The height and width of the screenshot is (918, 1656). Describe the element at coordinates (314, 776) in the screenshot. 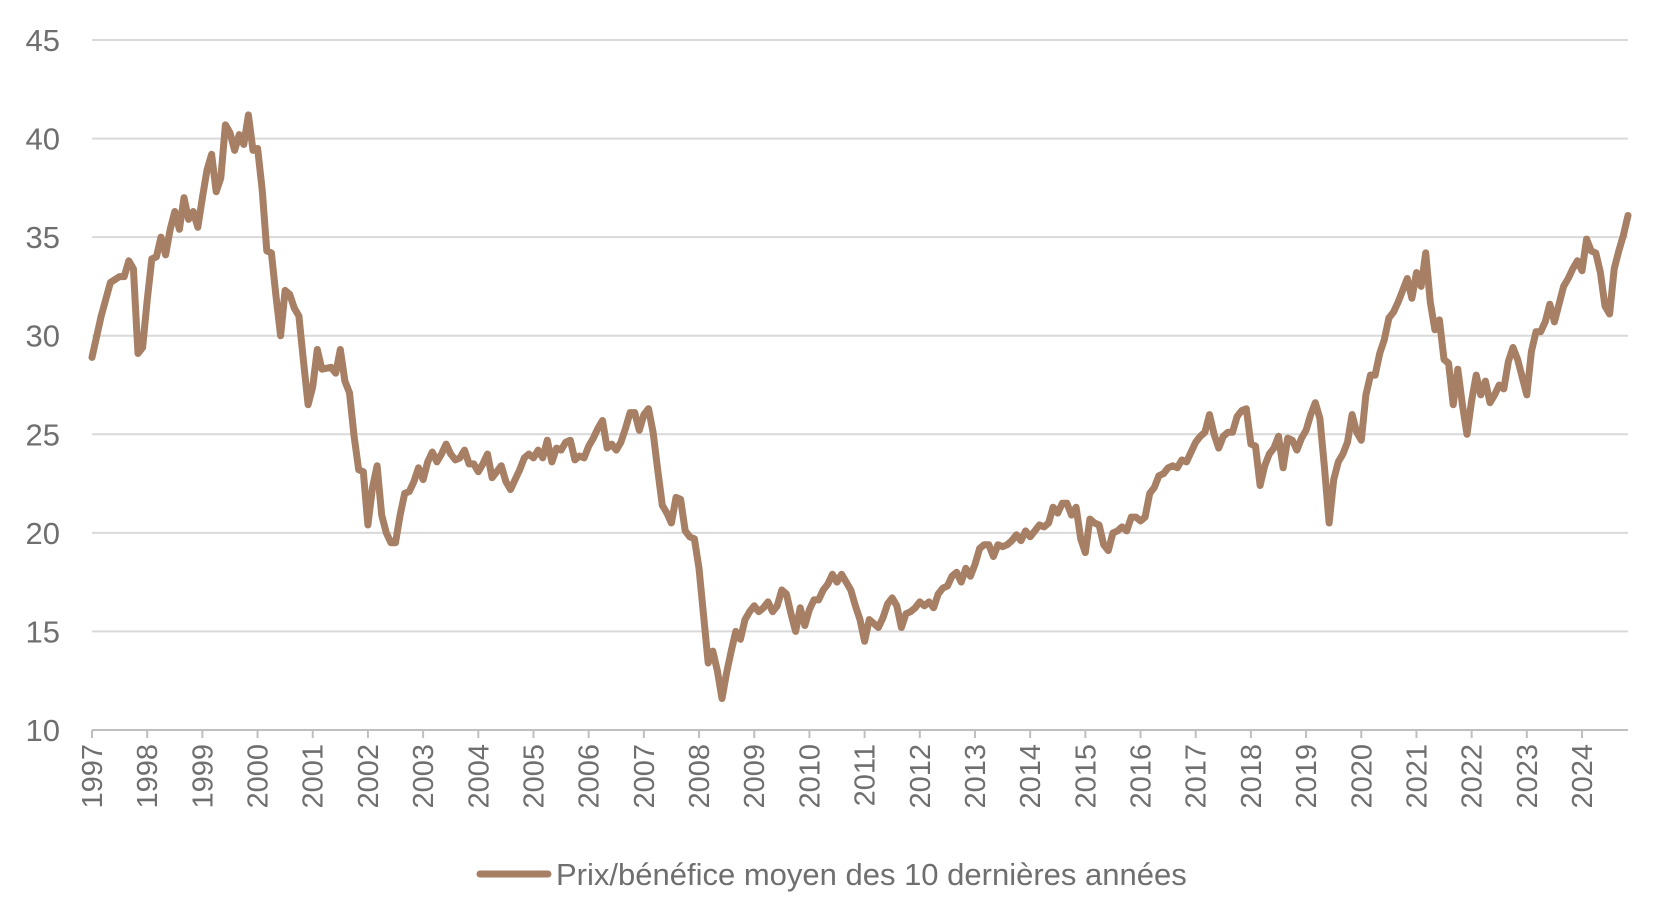

I see `x-tick-label: 2001` at that location.